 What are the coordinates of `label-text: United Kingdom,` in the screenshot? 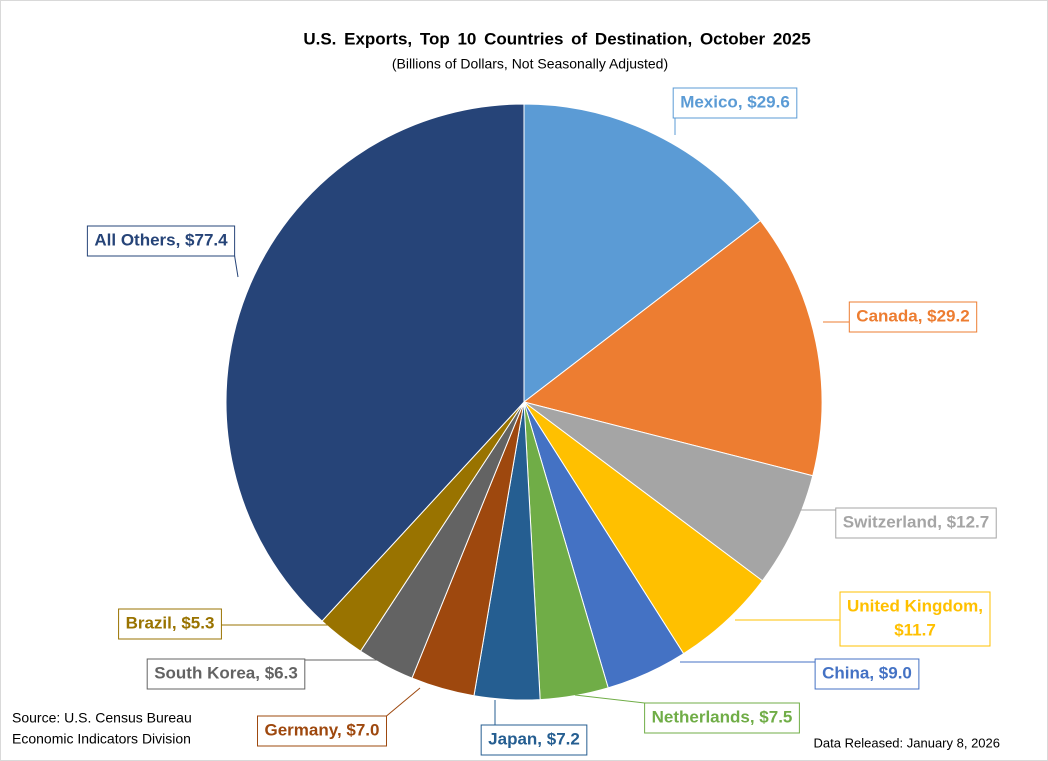 It's located at (915, 605).